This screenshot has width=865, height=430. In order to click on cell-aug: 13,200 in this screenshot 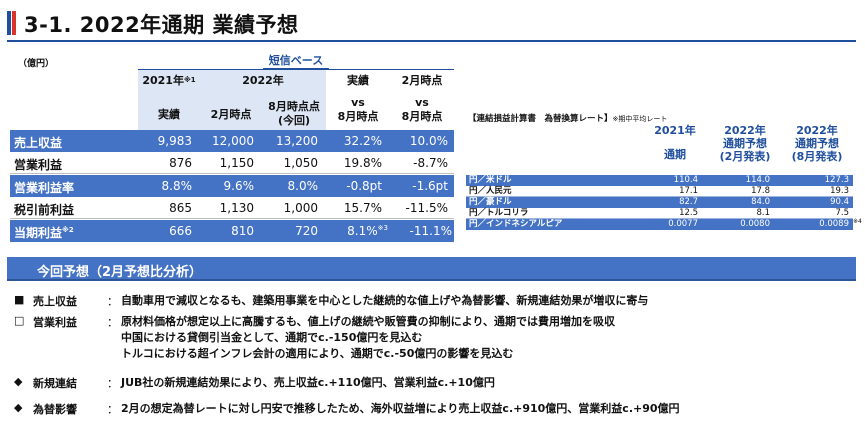, I will do `click(297, 141)`.